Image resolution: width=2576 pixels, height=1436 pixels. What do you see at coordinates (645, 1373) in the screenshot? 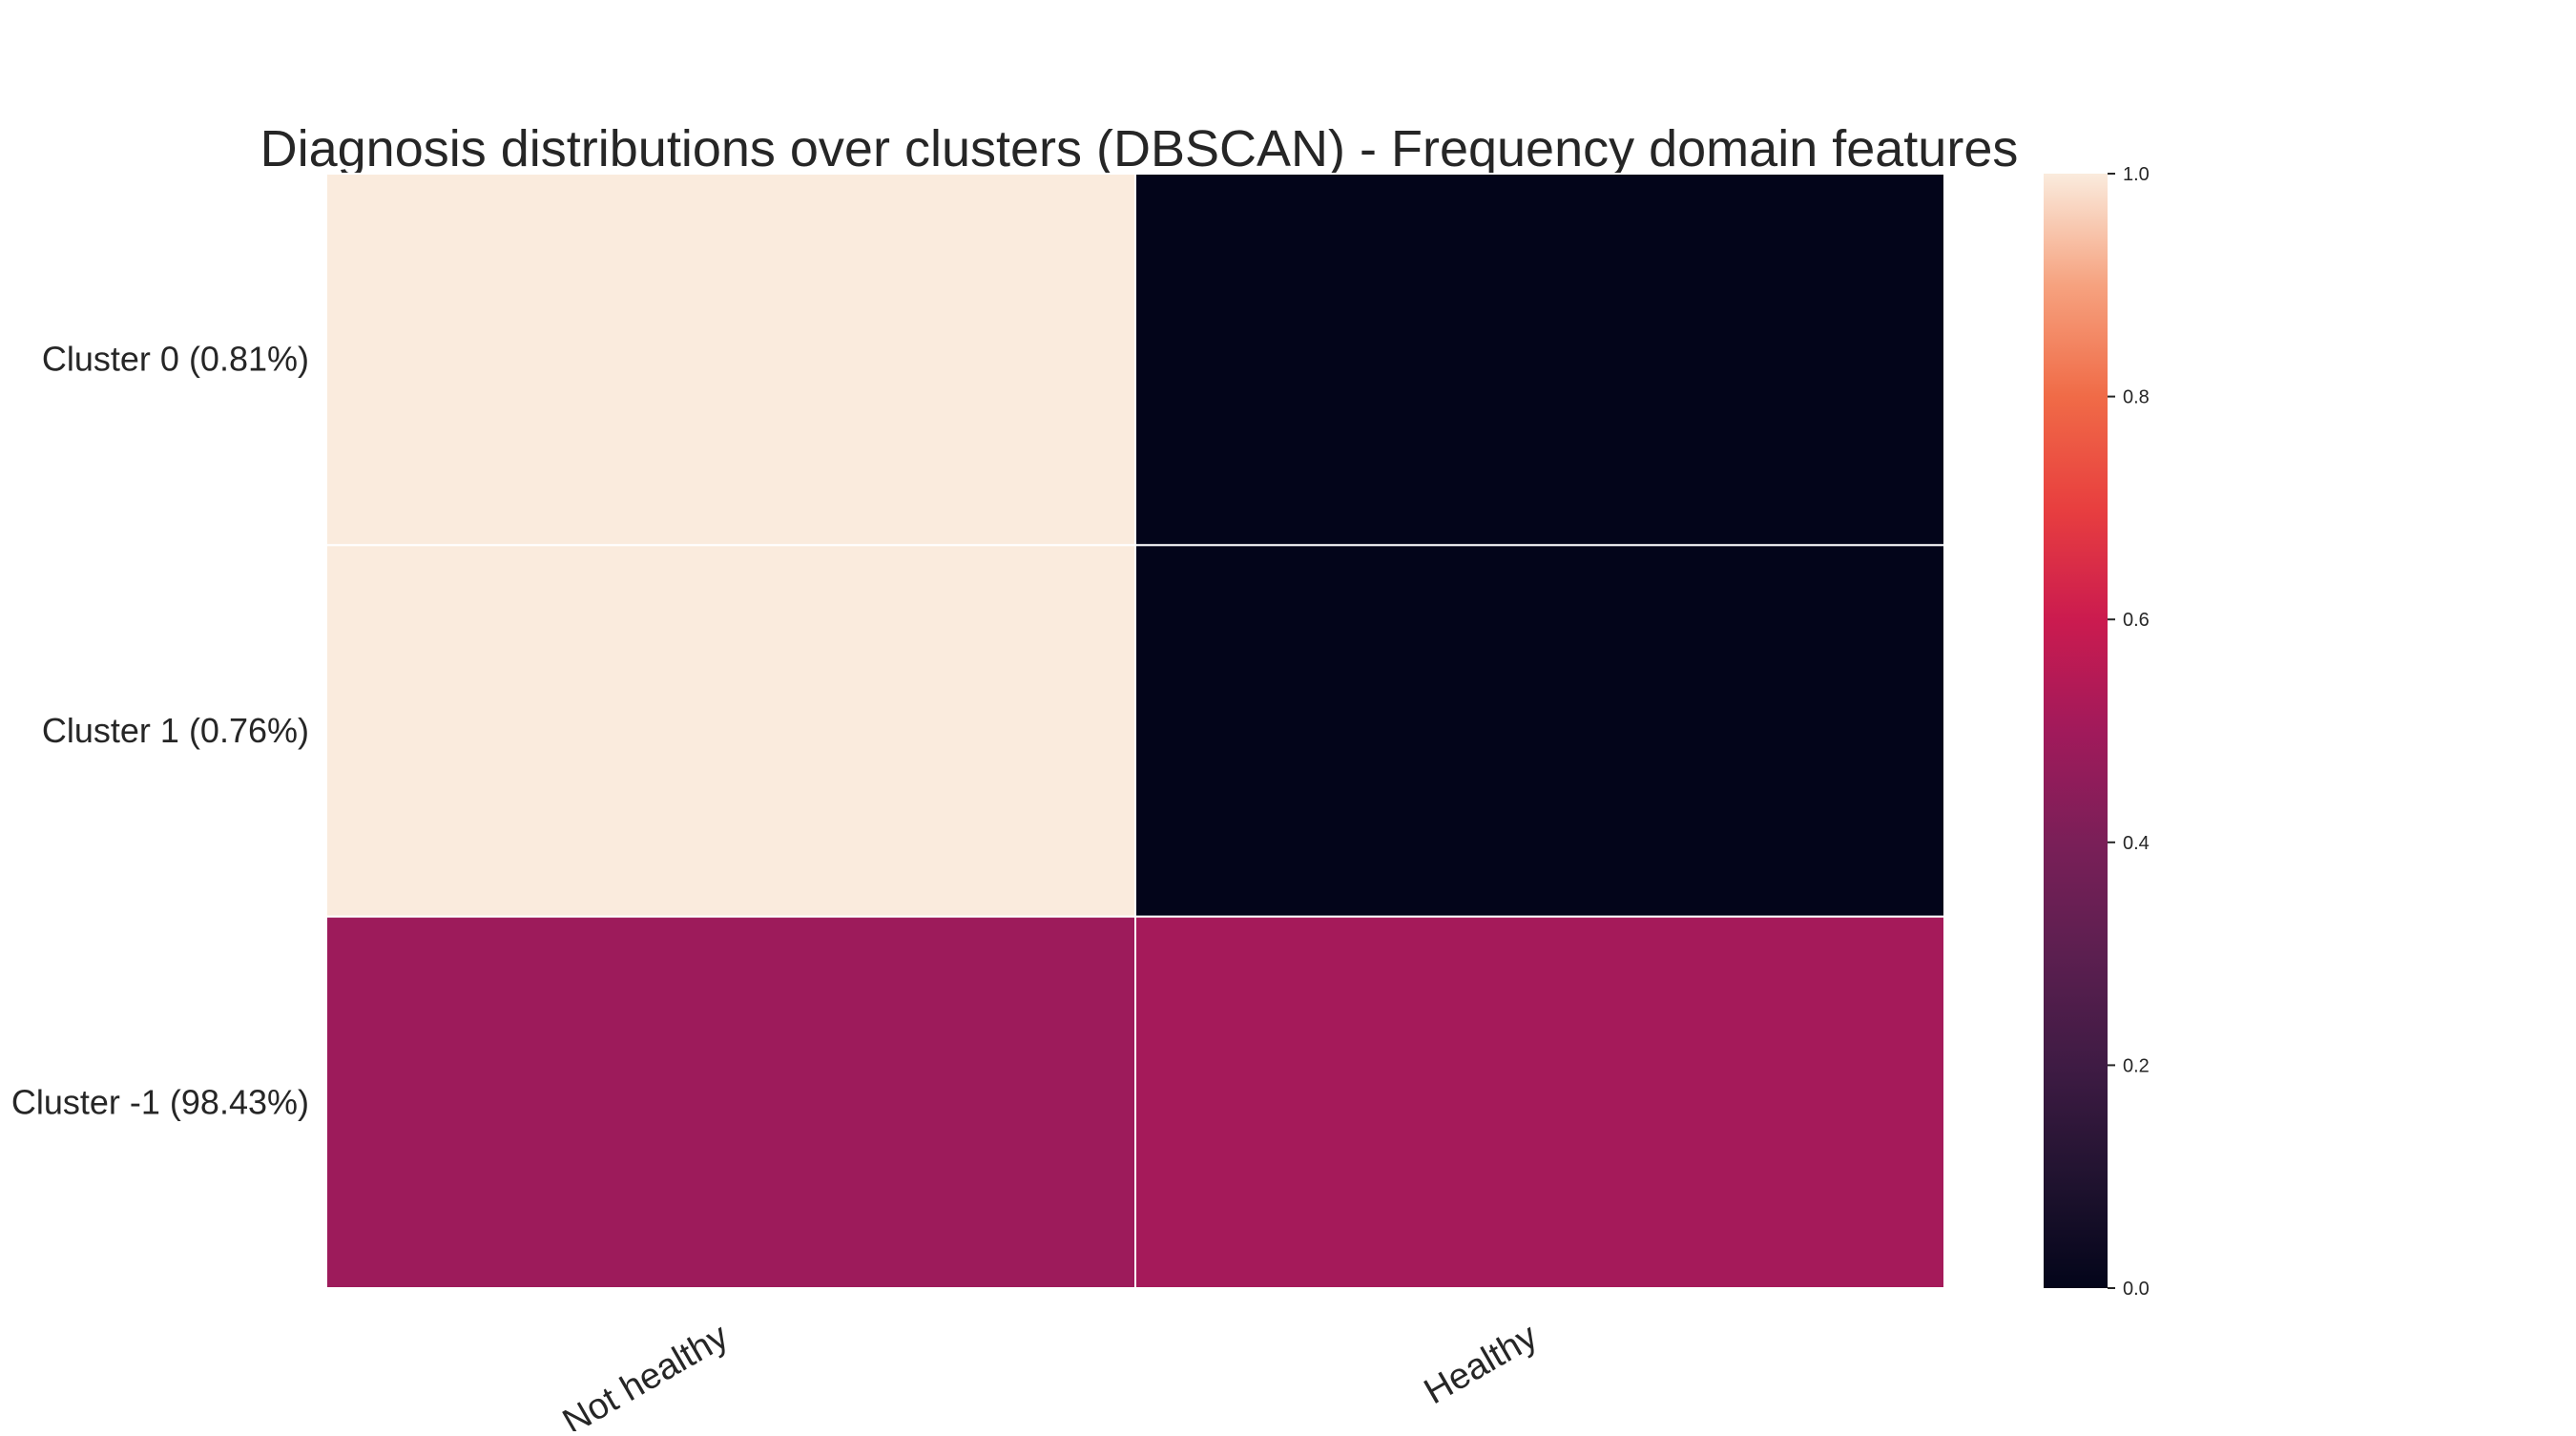
I see `x-tick-label: Not healthy` at bounding box center [645, 1373].